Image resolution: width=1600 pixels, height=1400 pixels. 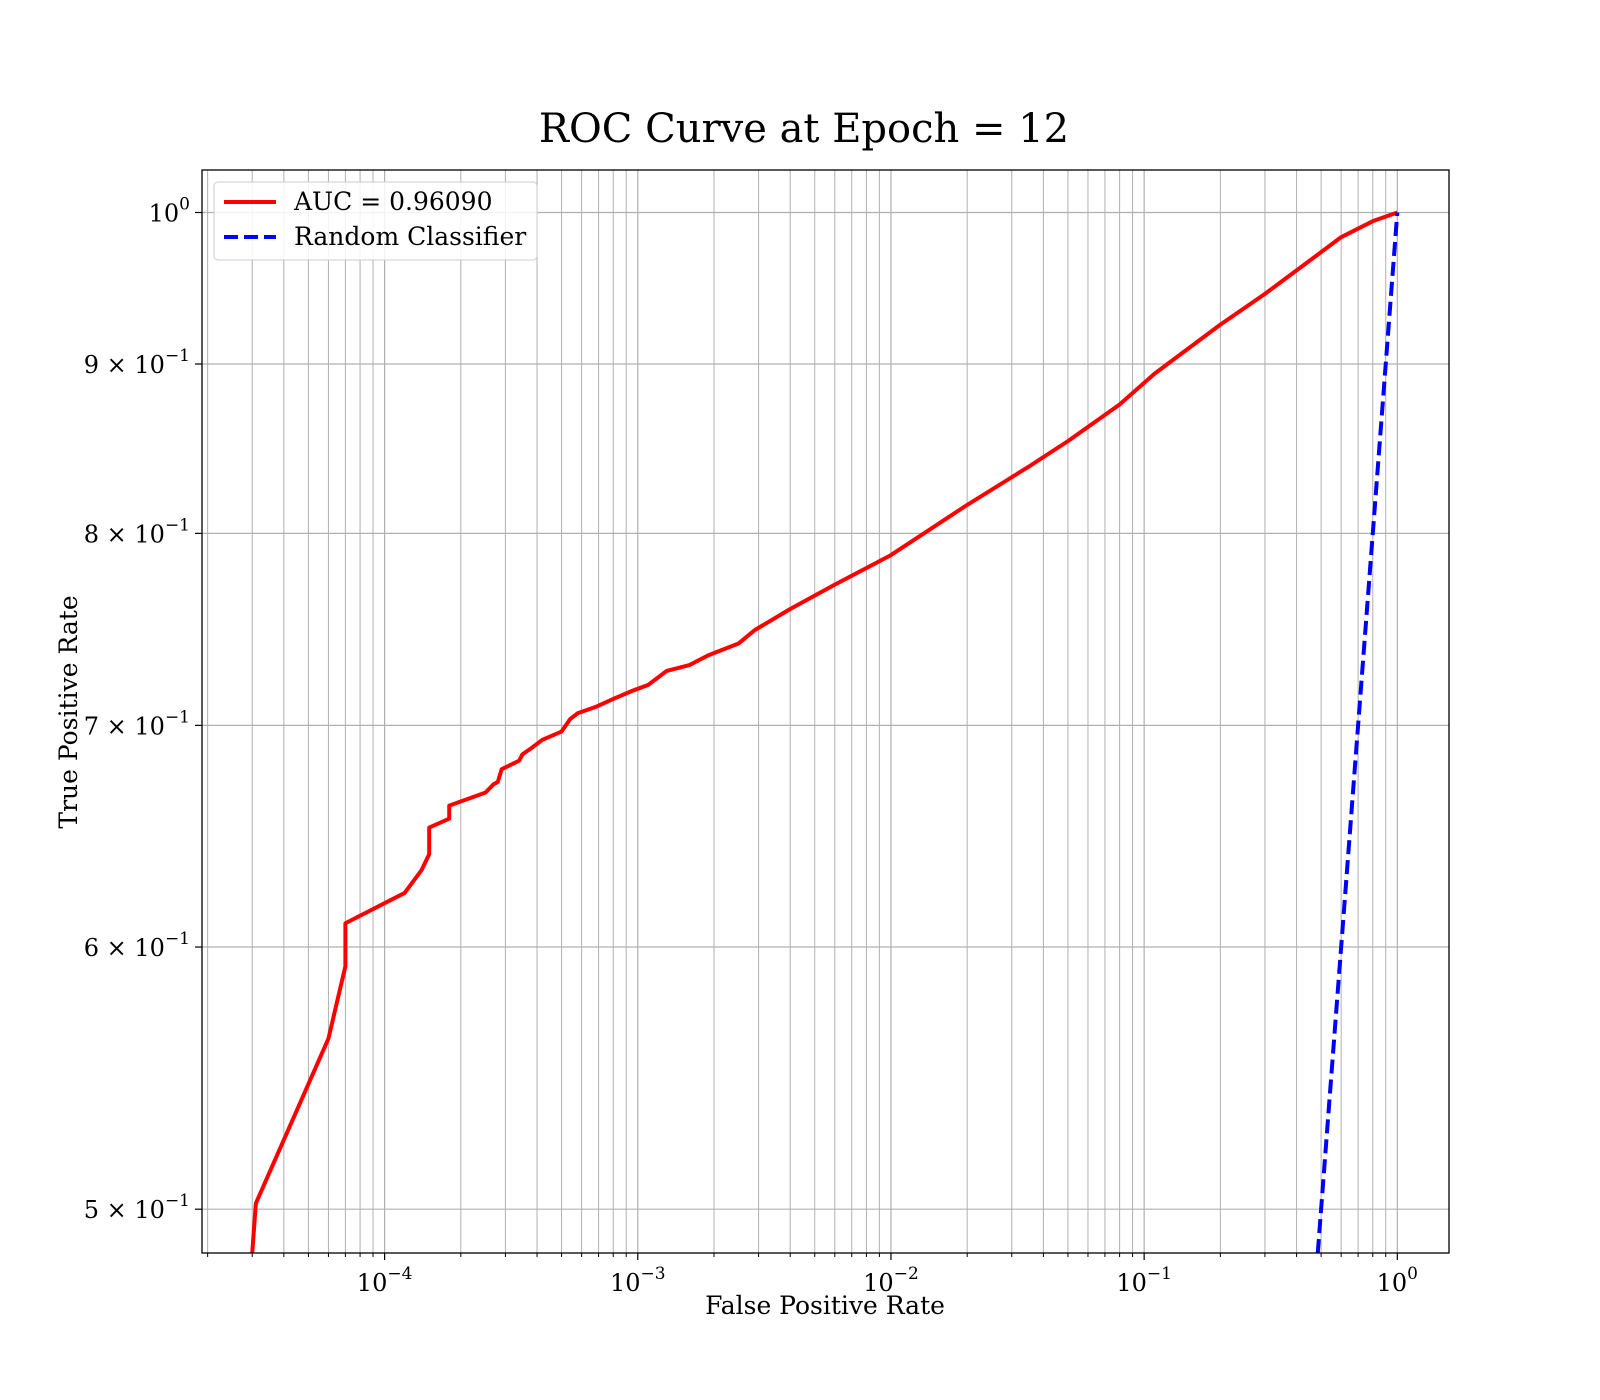 What do you see at coordinates (638, 1280) in the screenshot?
I see `x-tick-label: 10⁻³` at bounding box center [638, 1280].